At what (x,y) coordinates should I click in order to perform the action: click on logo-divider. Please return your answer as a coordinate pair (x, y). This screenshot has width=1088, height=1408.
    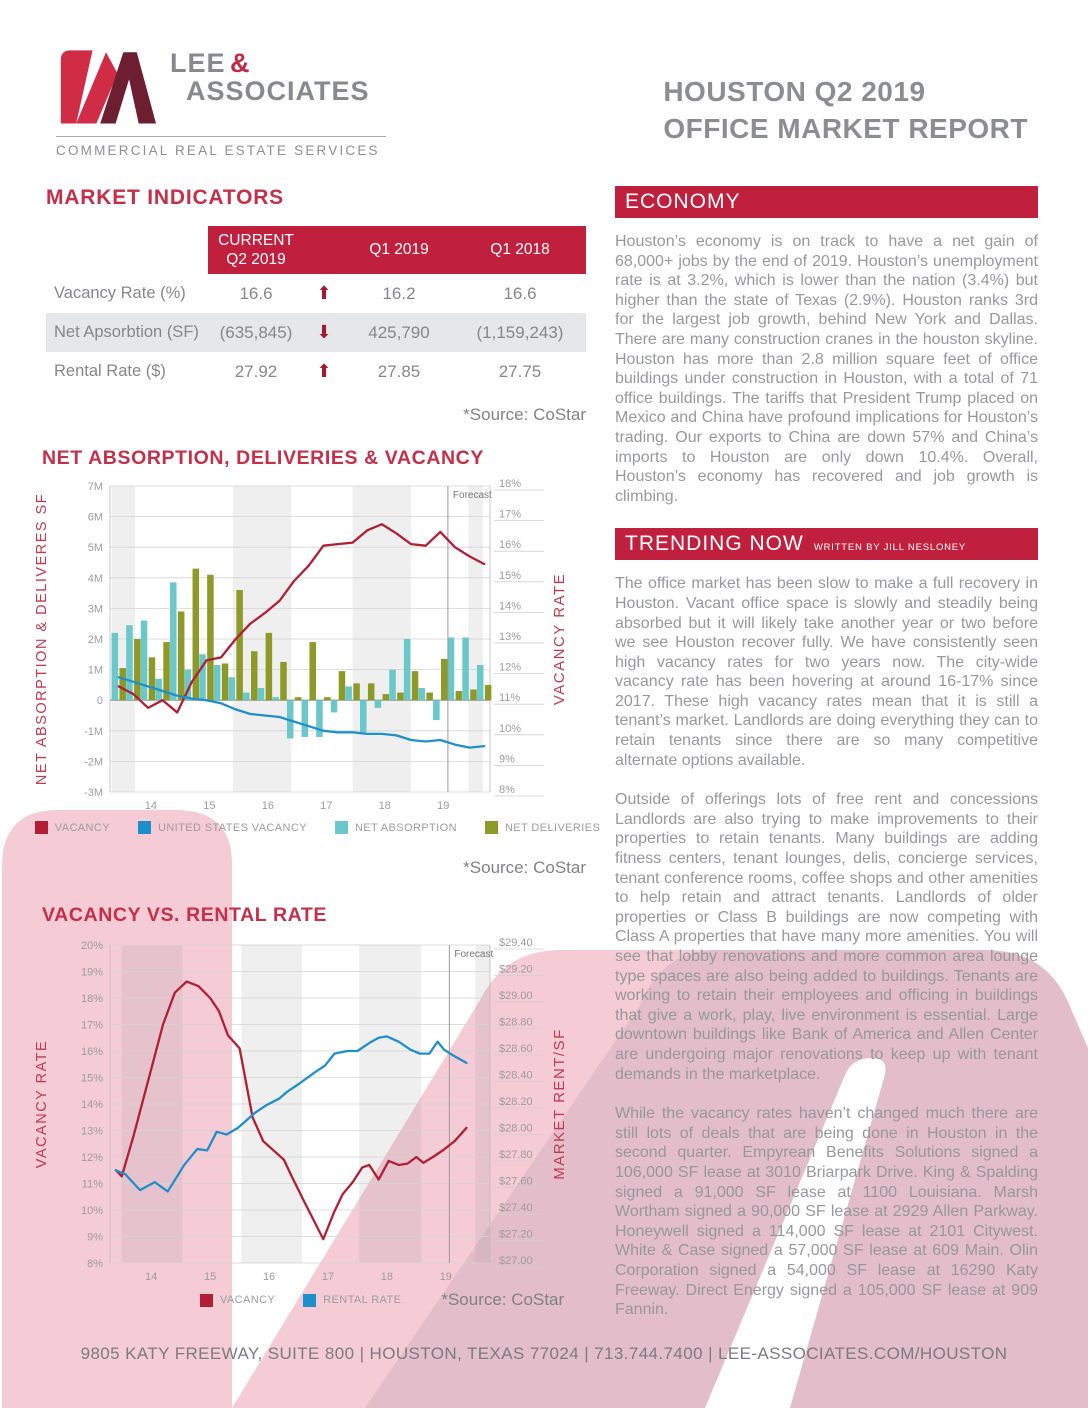
    Looking at the image, I should click on (221, 136).